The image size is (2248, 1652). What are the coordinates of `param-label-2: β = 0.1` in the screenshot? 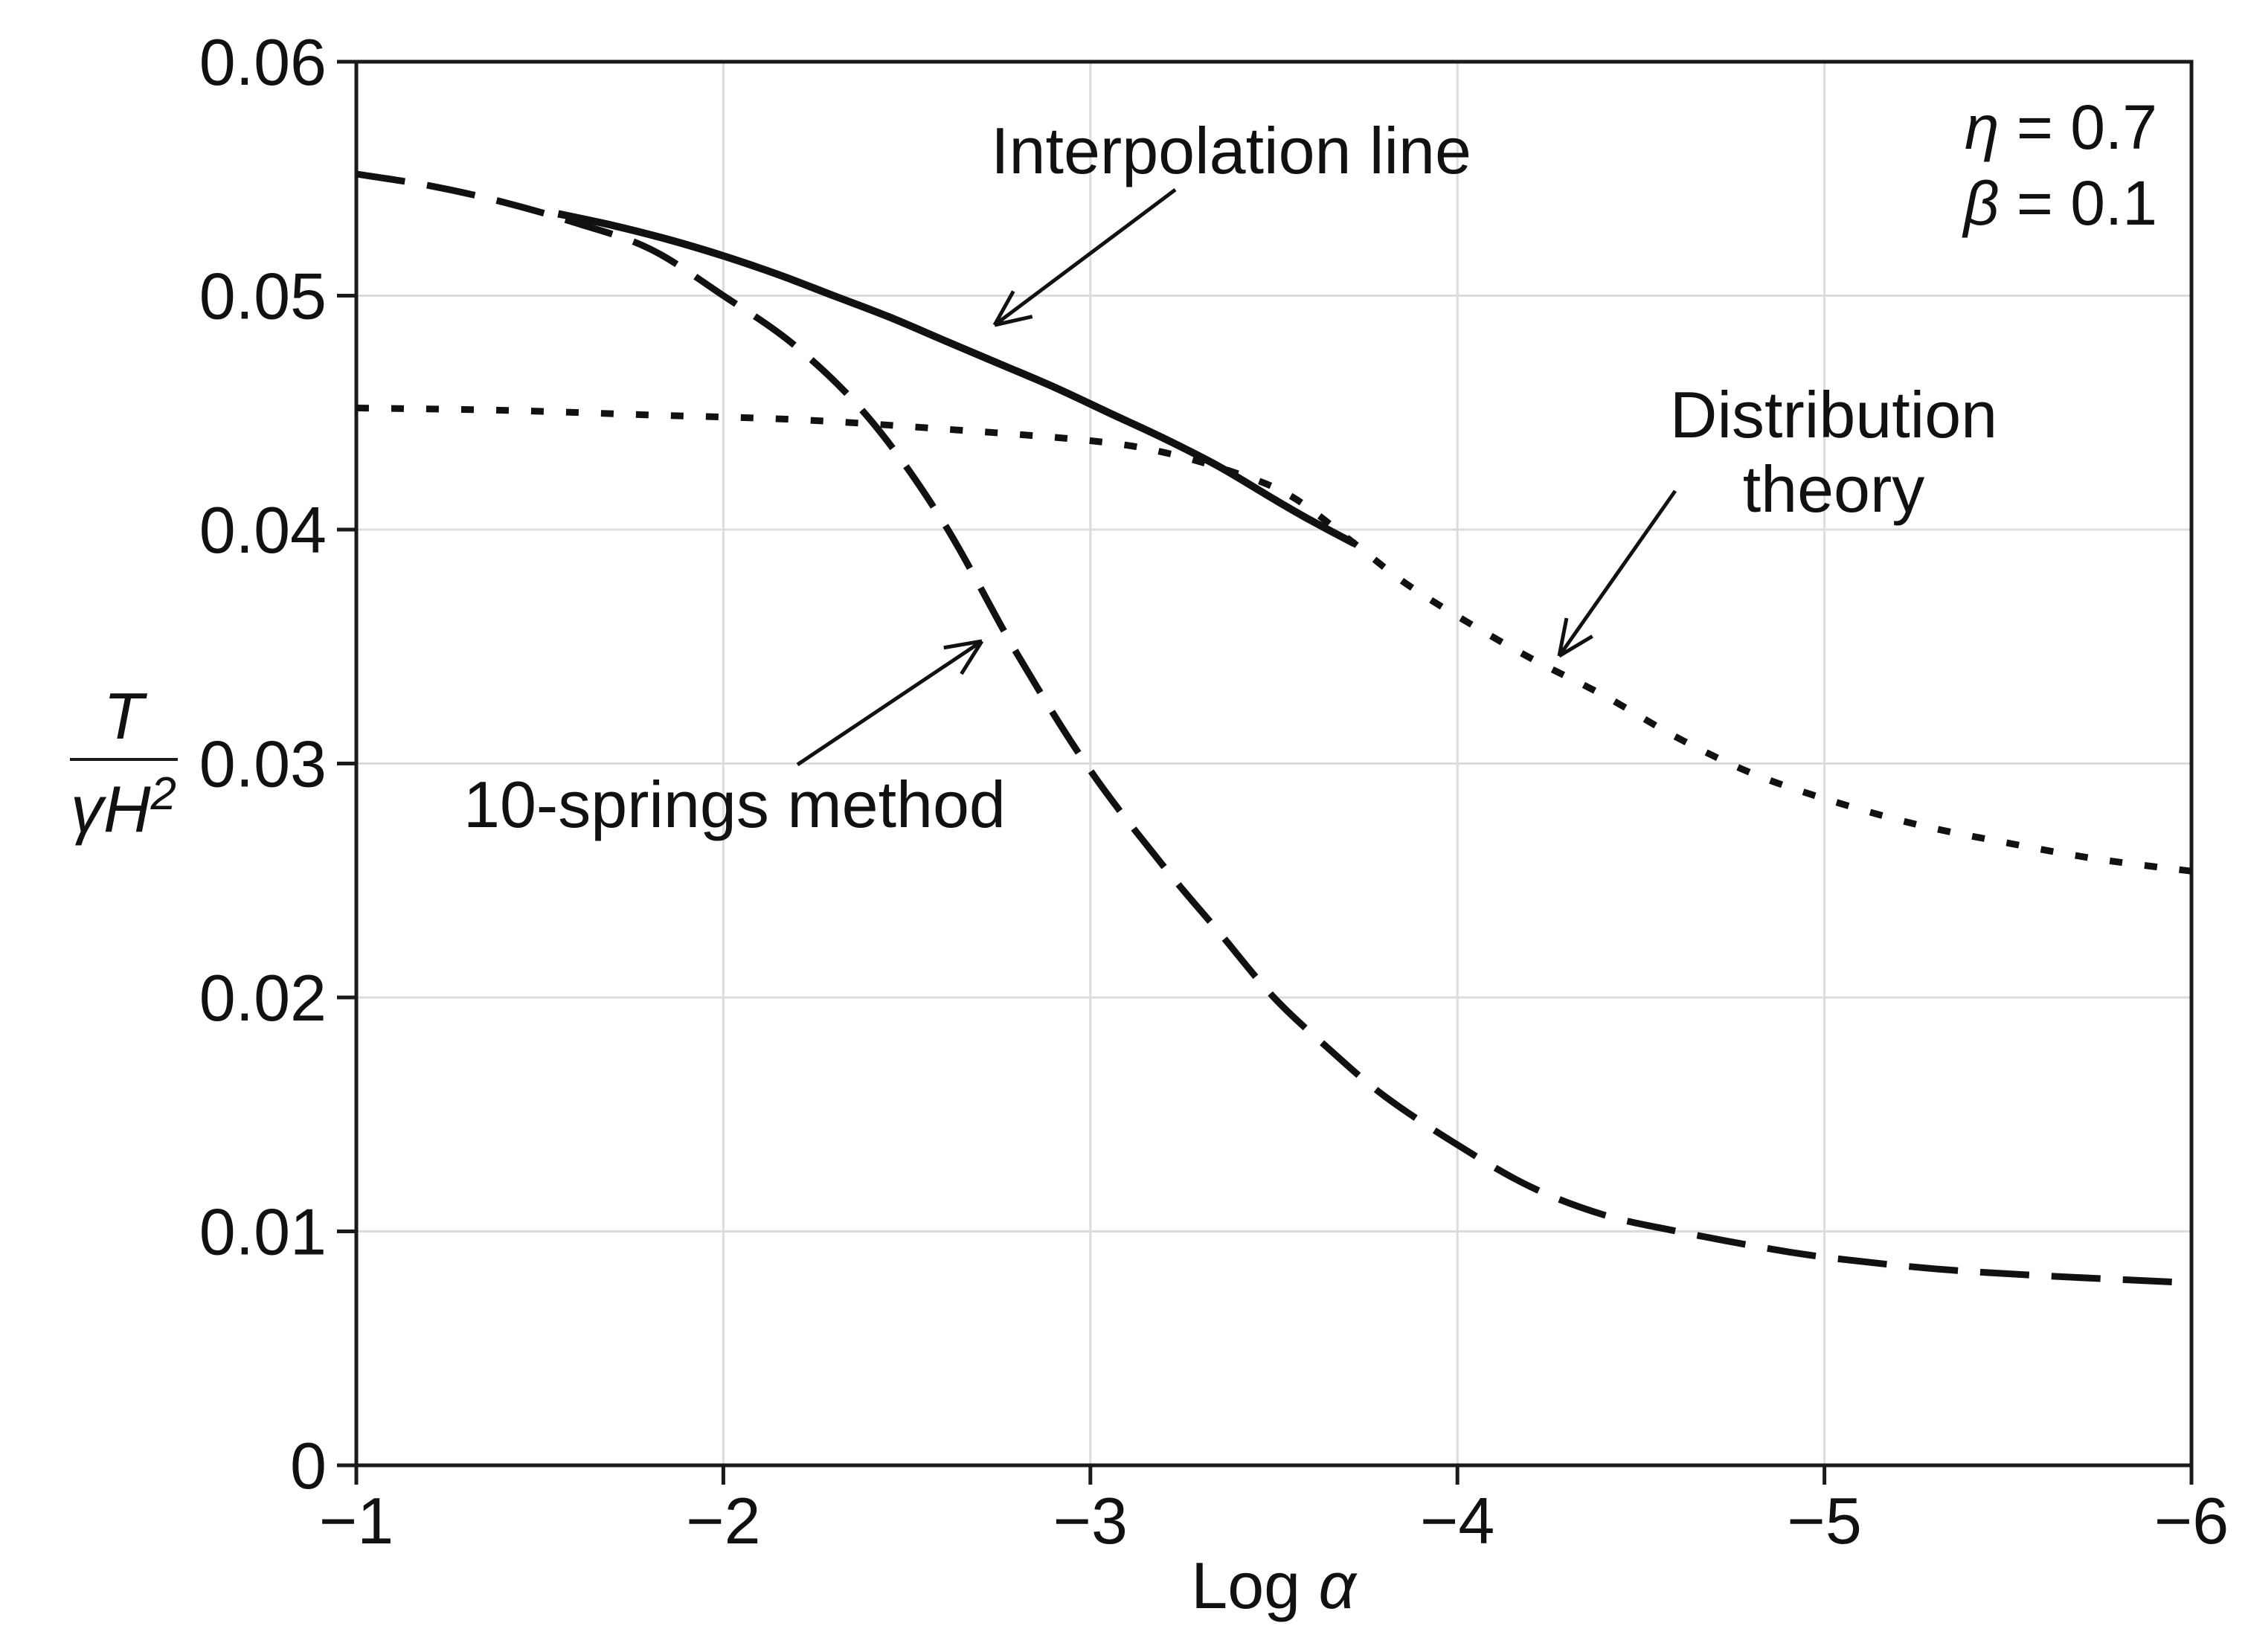 It's located at (2059, 203).